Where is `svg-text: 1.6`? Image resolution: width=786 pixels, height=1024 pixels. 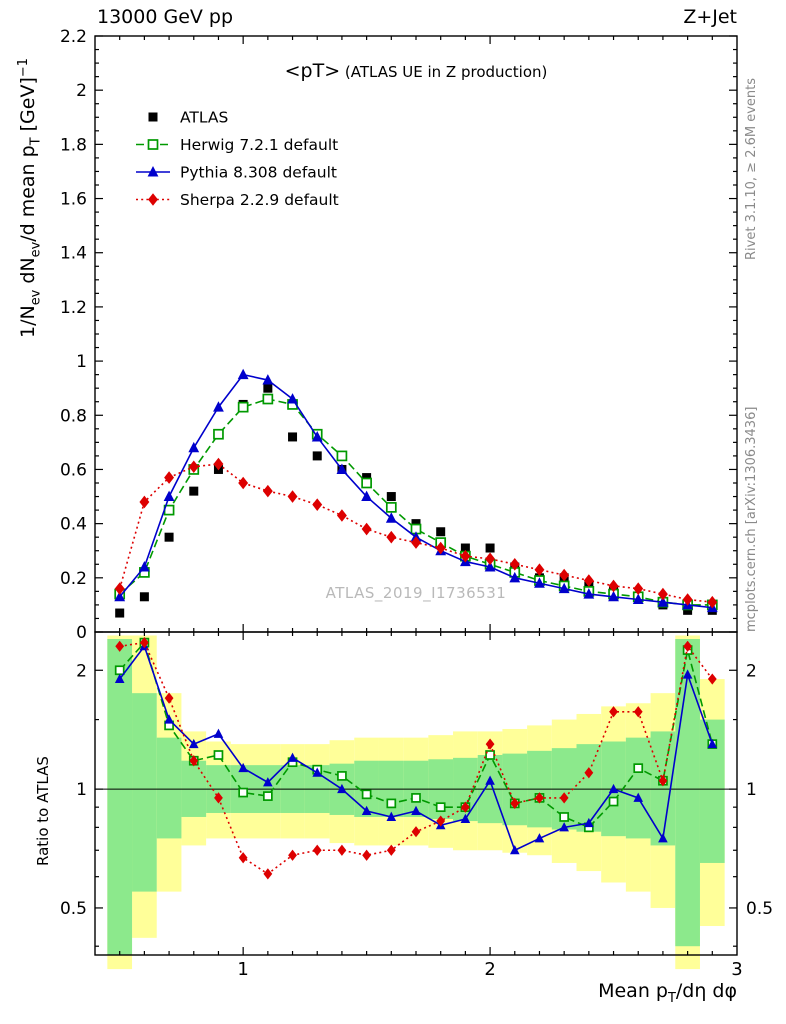
svg-text: 1.6 is located at coordinates (73, 200).